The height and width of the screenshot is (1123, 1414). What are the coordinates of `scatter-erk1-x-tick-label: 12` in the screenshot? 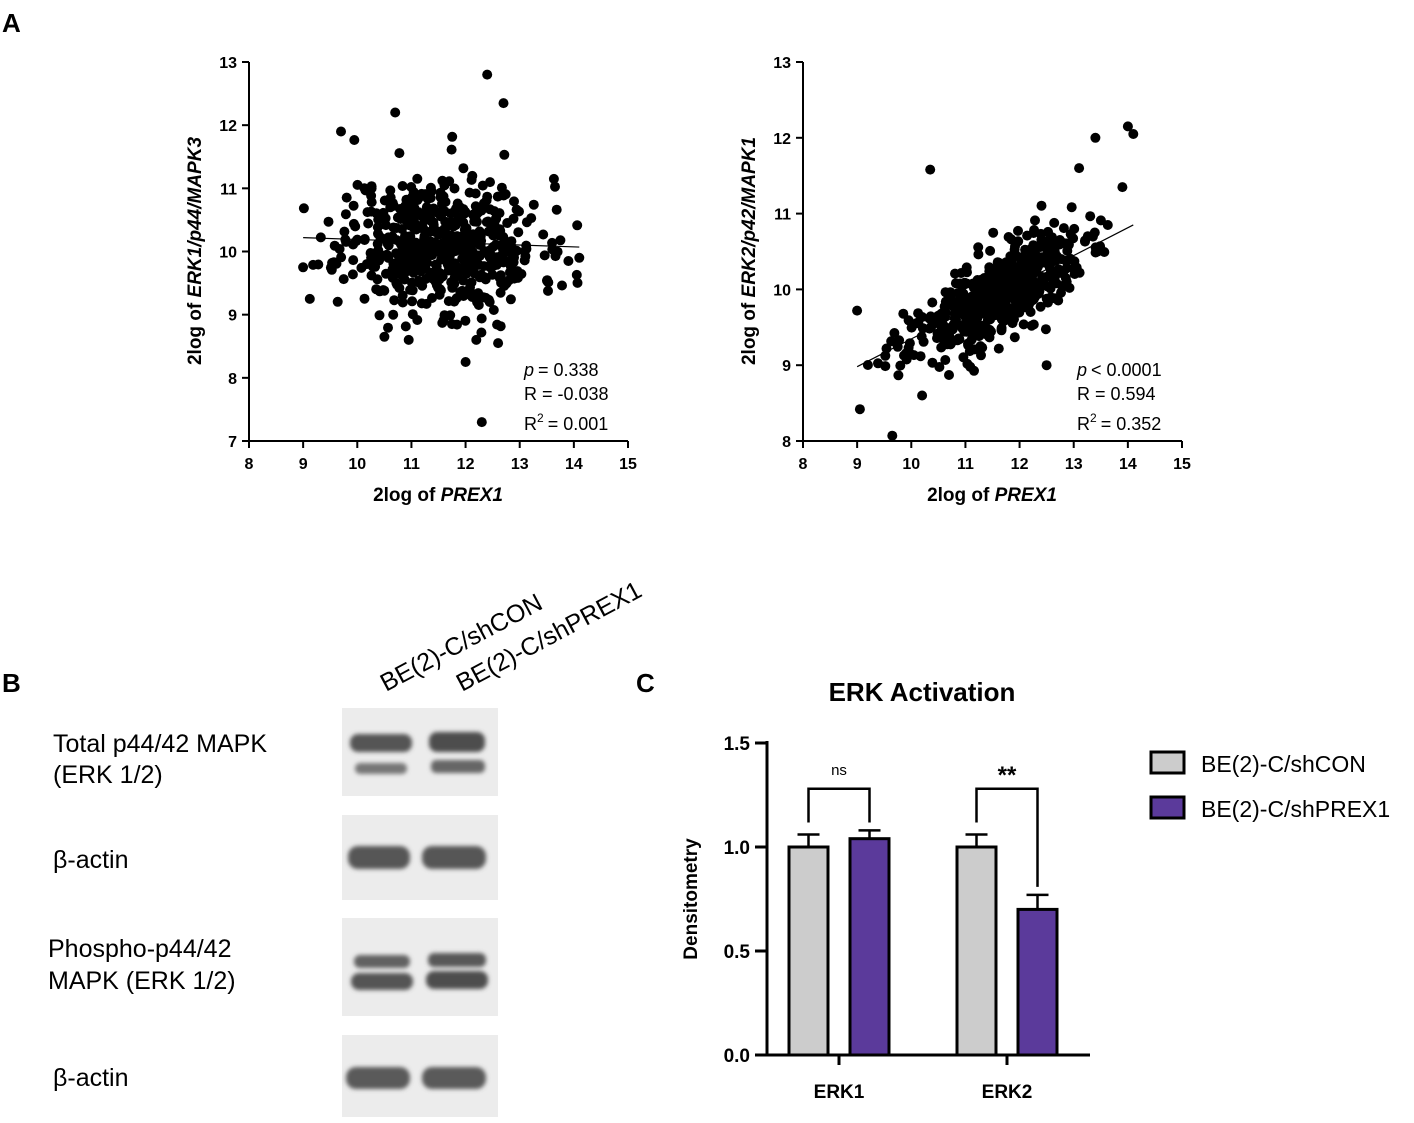 It's located at (466, 464).